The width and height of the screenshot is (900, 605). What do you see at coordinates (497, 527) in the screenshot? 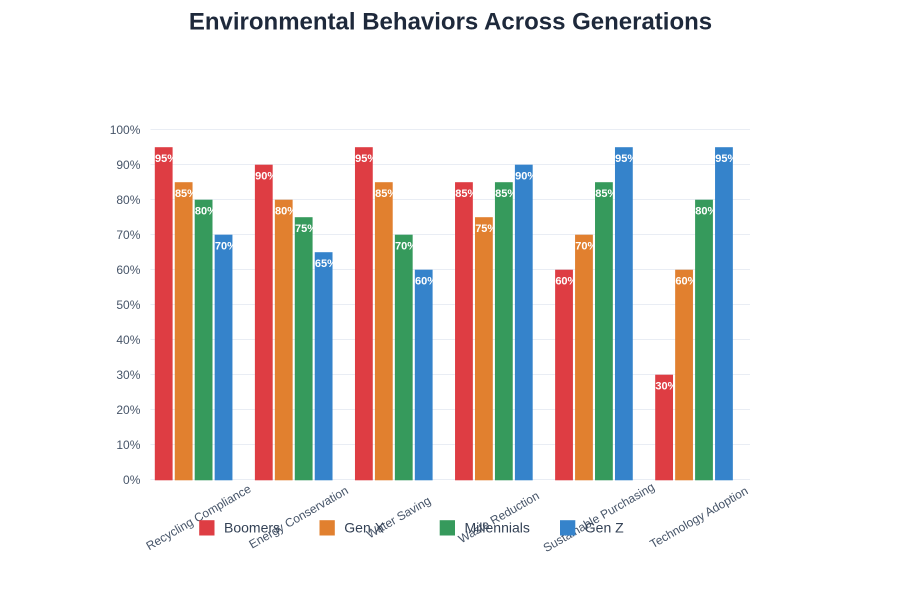
I see `svg-text: Millennials` at bounding box center [497, 527].